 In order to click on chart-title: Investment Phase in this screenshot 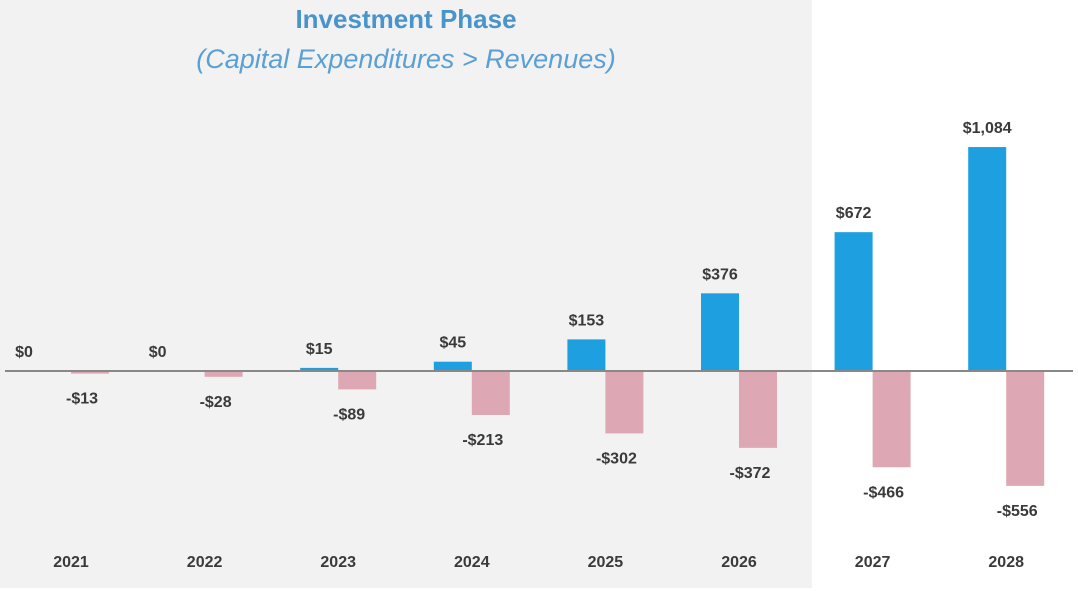, I will do `click(406, 19)`.